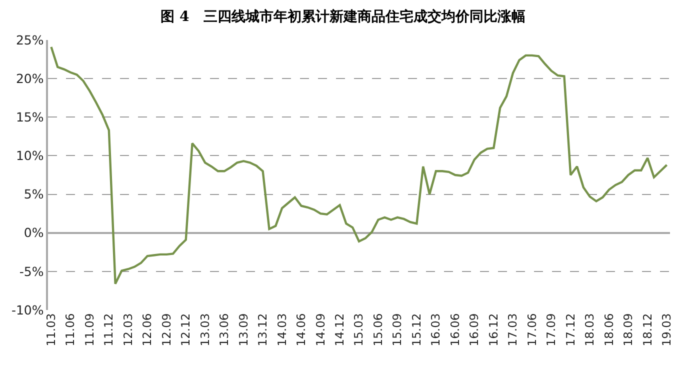 This screenshot has height=376, width=686. What do you see at coordinates (27, 310) in the screenshot?
I see `y-tick-label: -10%` at bounding box center [27, 310].